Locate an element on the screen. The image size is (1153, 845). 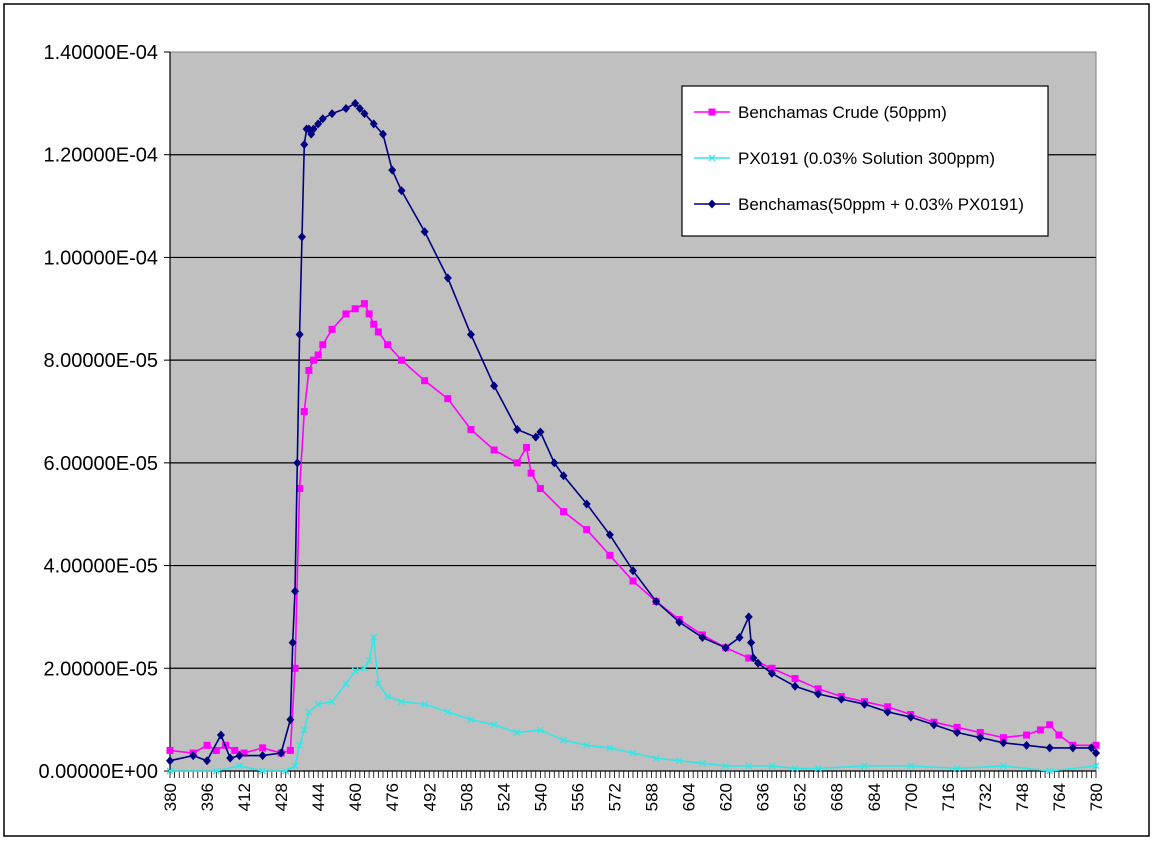
y-tick-label: 8.00000E-05 is located at coordinates (100, 361).